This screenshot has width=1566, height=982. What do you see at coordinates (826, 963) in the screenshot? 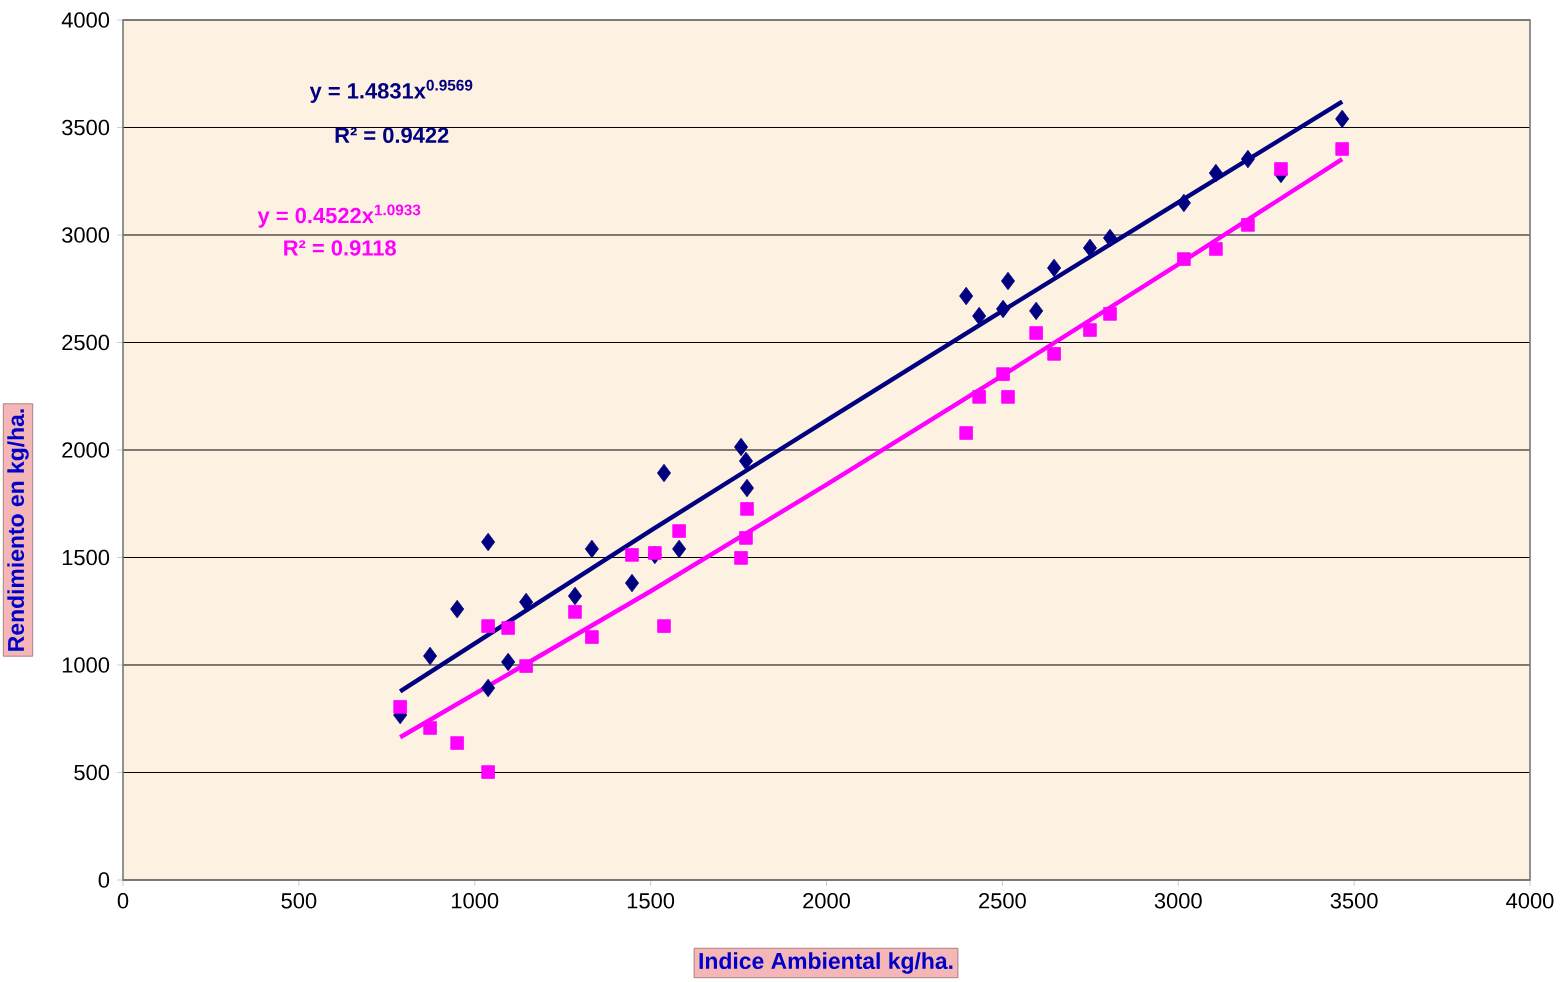
I see `x-axis-title: Indice Ambiental kg/ha.` at bounding box center [826, 963].